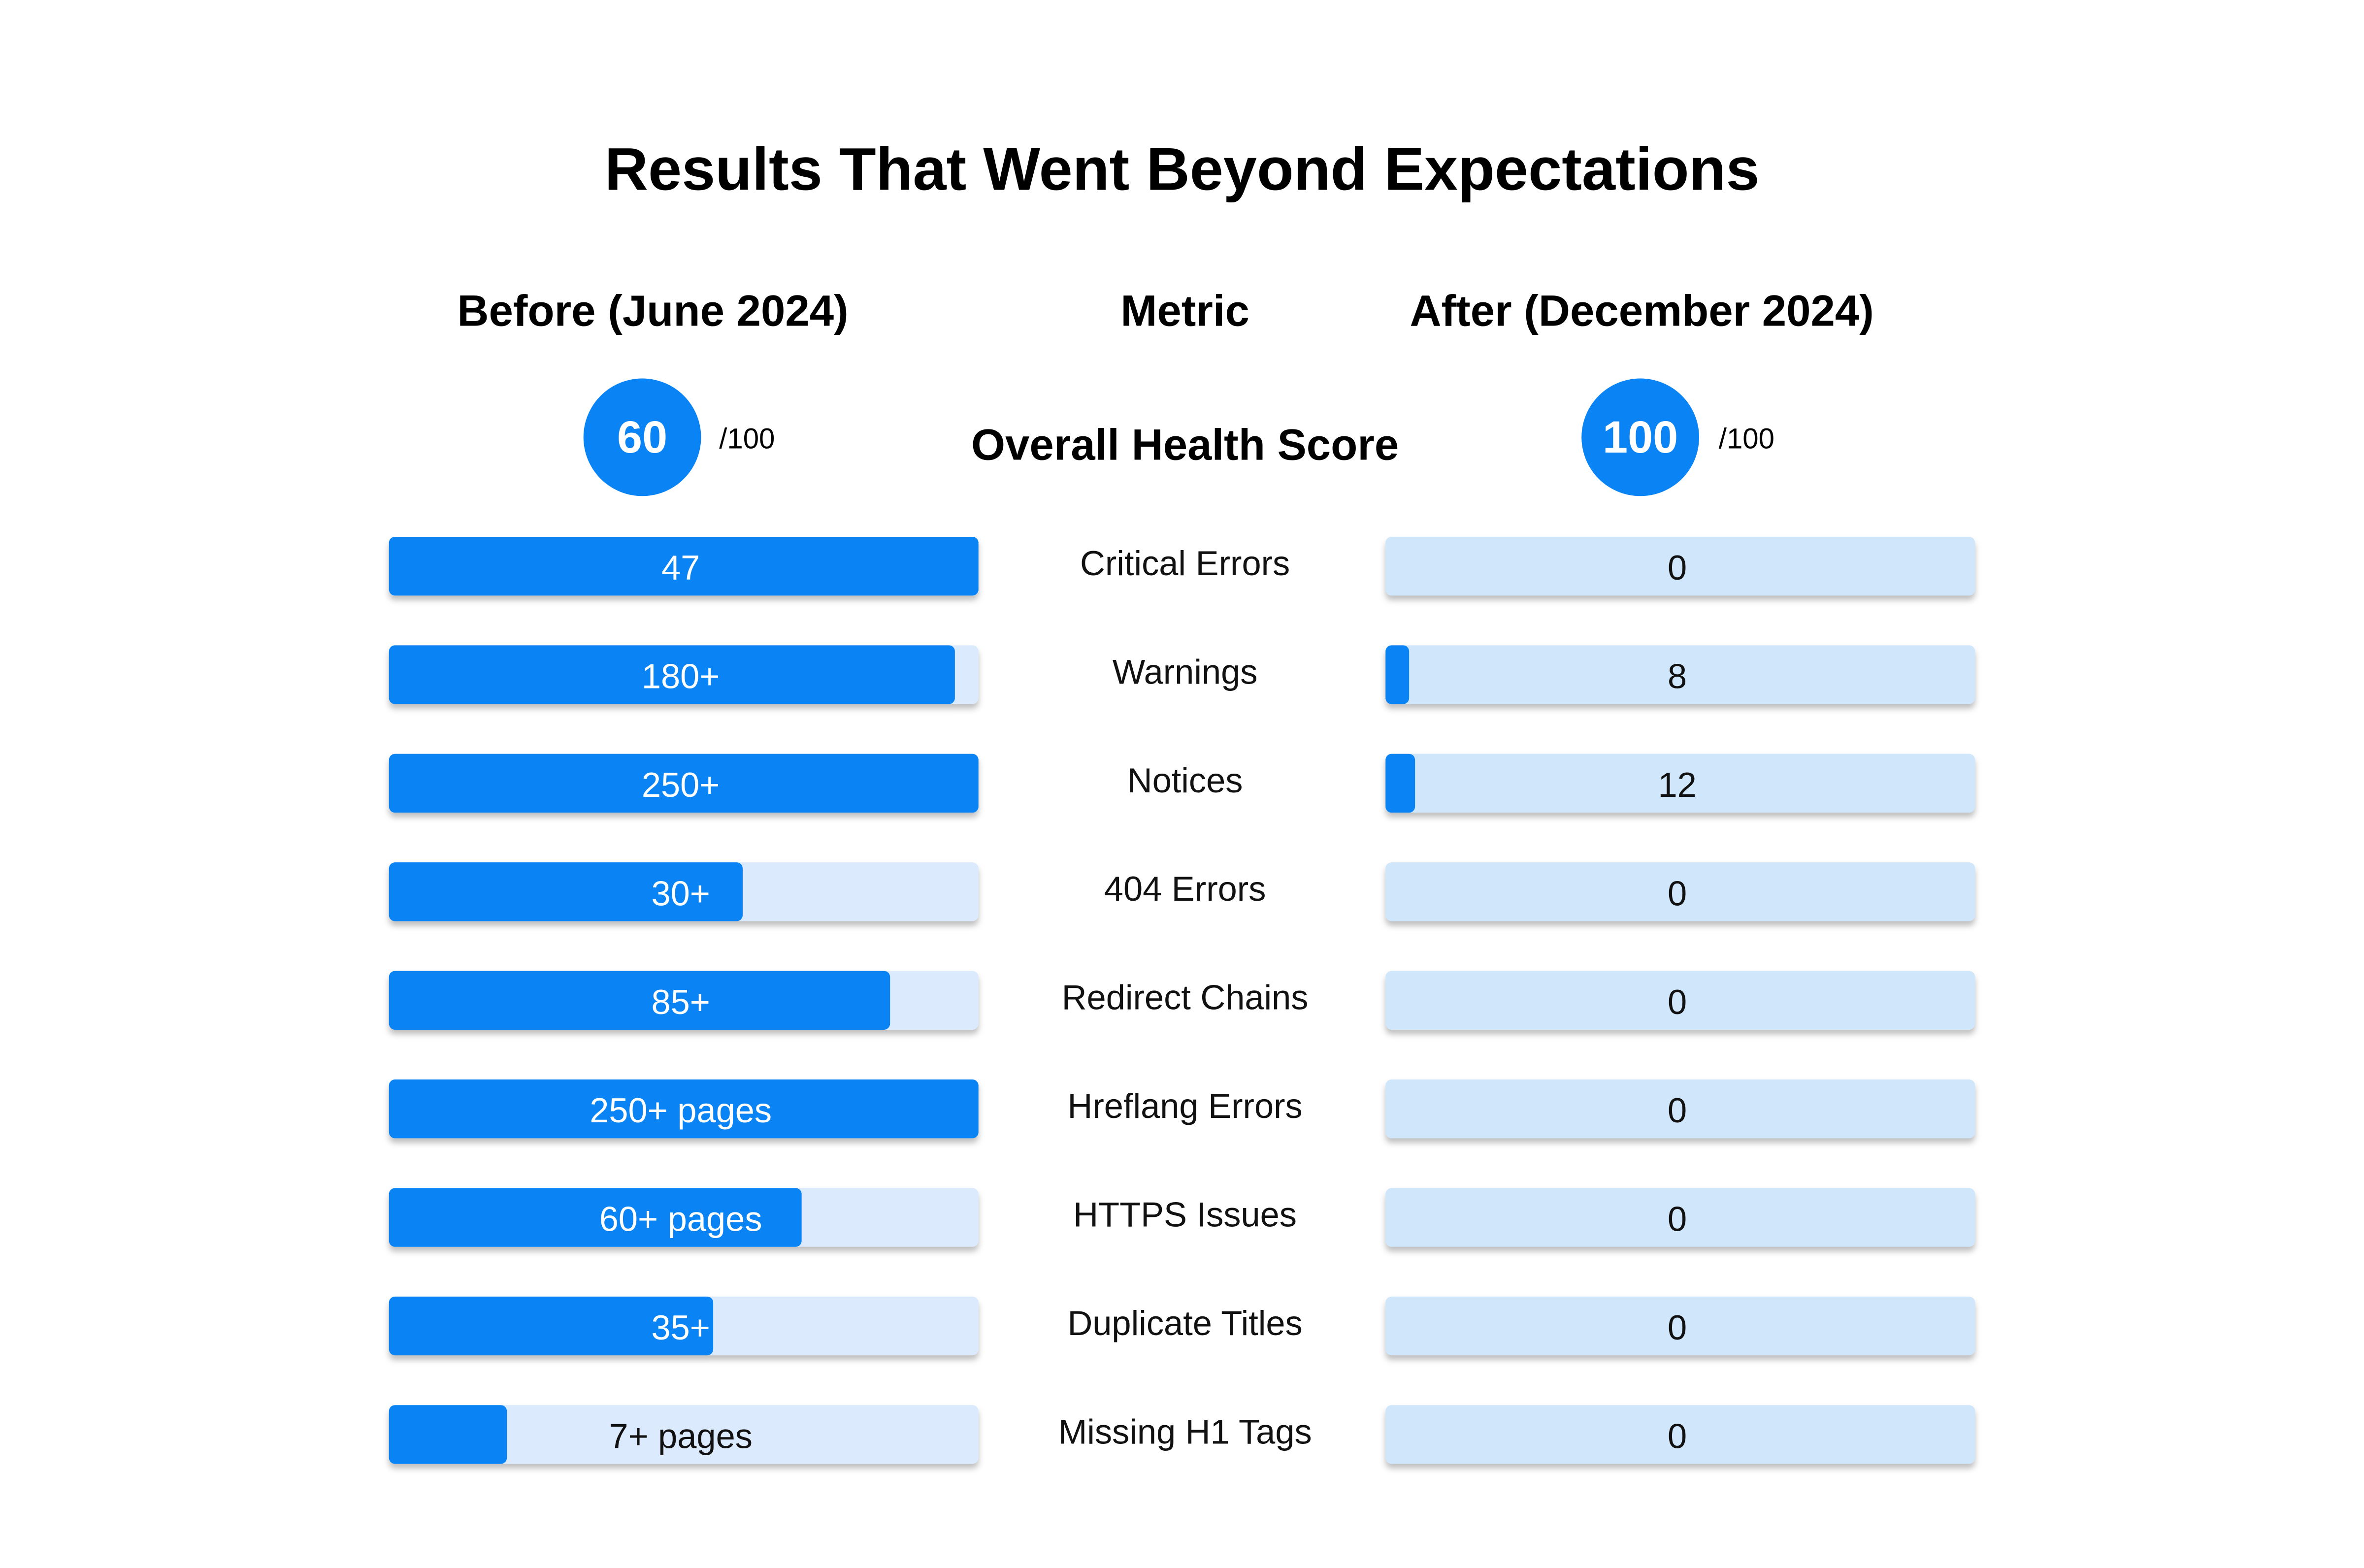  Describe the element at coordinates (1185, 998) in the screenshot. I see `metric-label: Redirect Chains` at that location.